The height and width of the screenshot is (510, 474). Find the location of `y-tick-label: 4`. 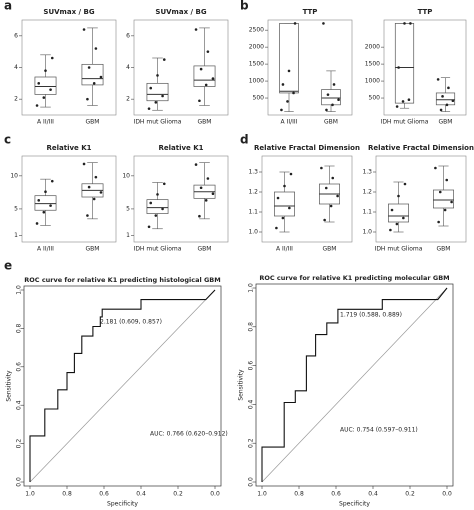

y-tick-label: 4 is located at coordinates (16, 67).